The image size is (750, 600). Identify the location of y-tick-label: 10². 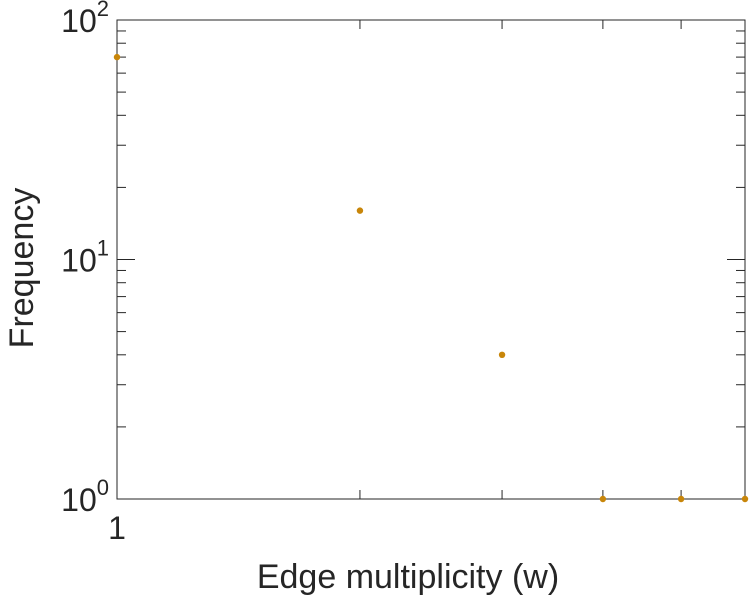
(85, 19).